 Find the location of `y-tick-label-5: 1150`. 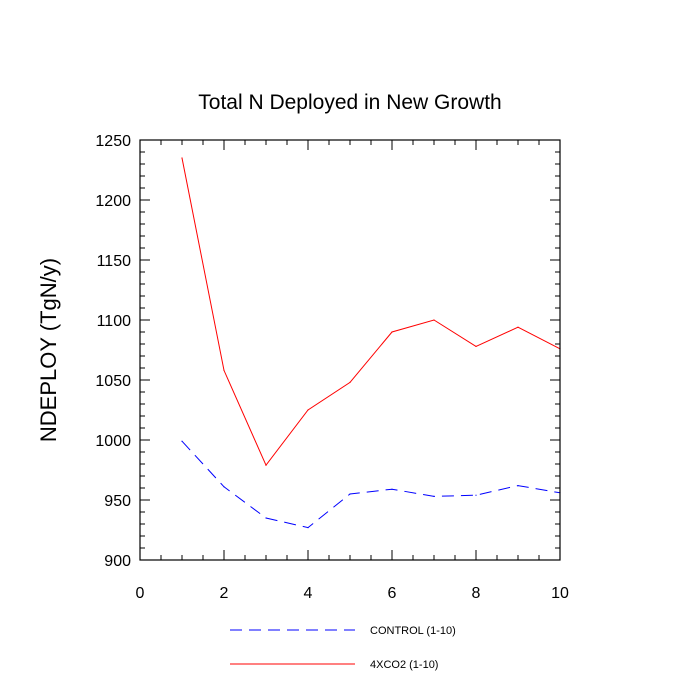

y-tick-label-5: 1150 is located at coordinates (114, 261).